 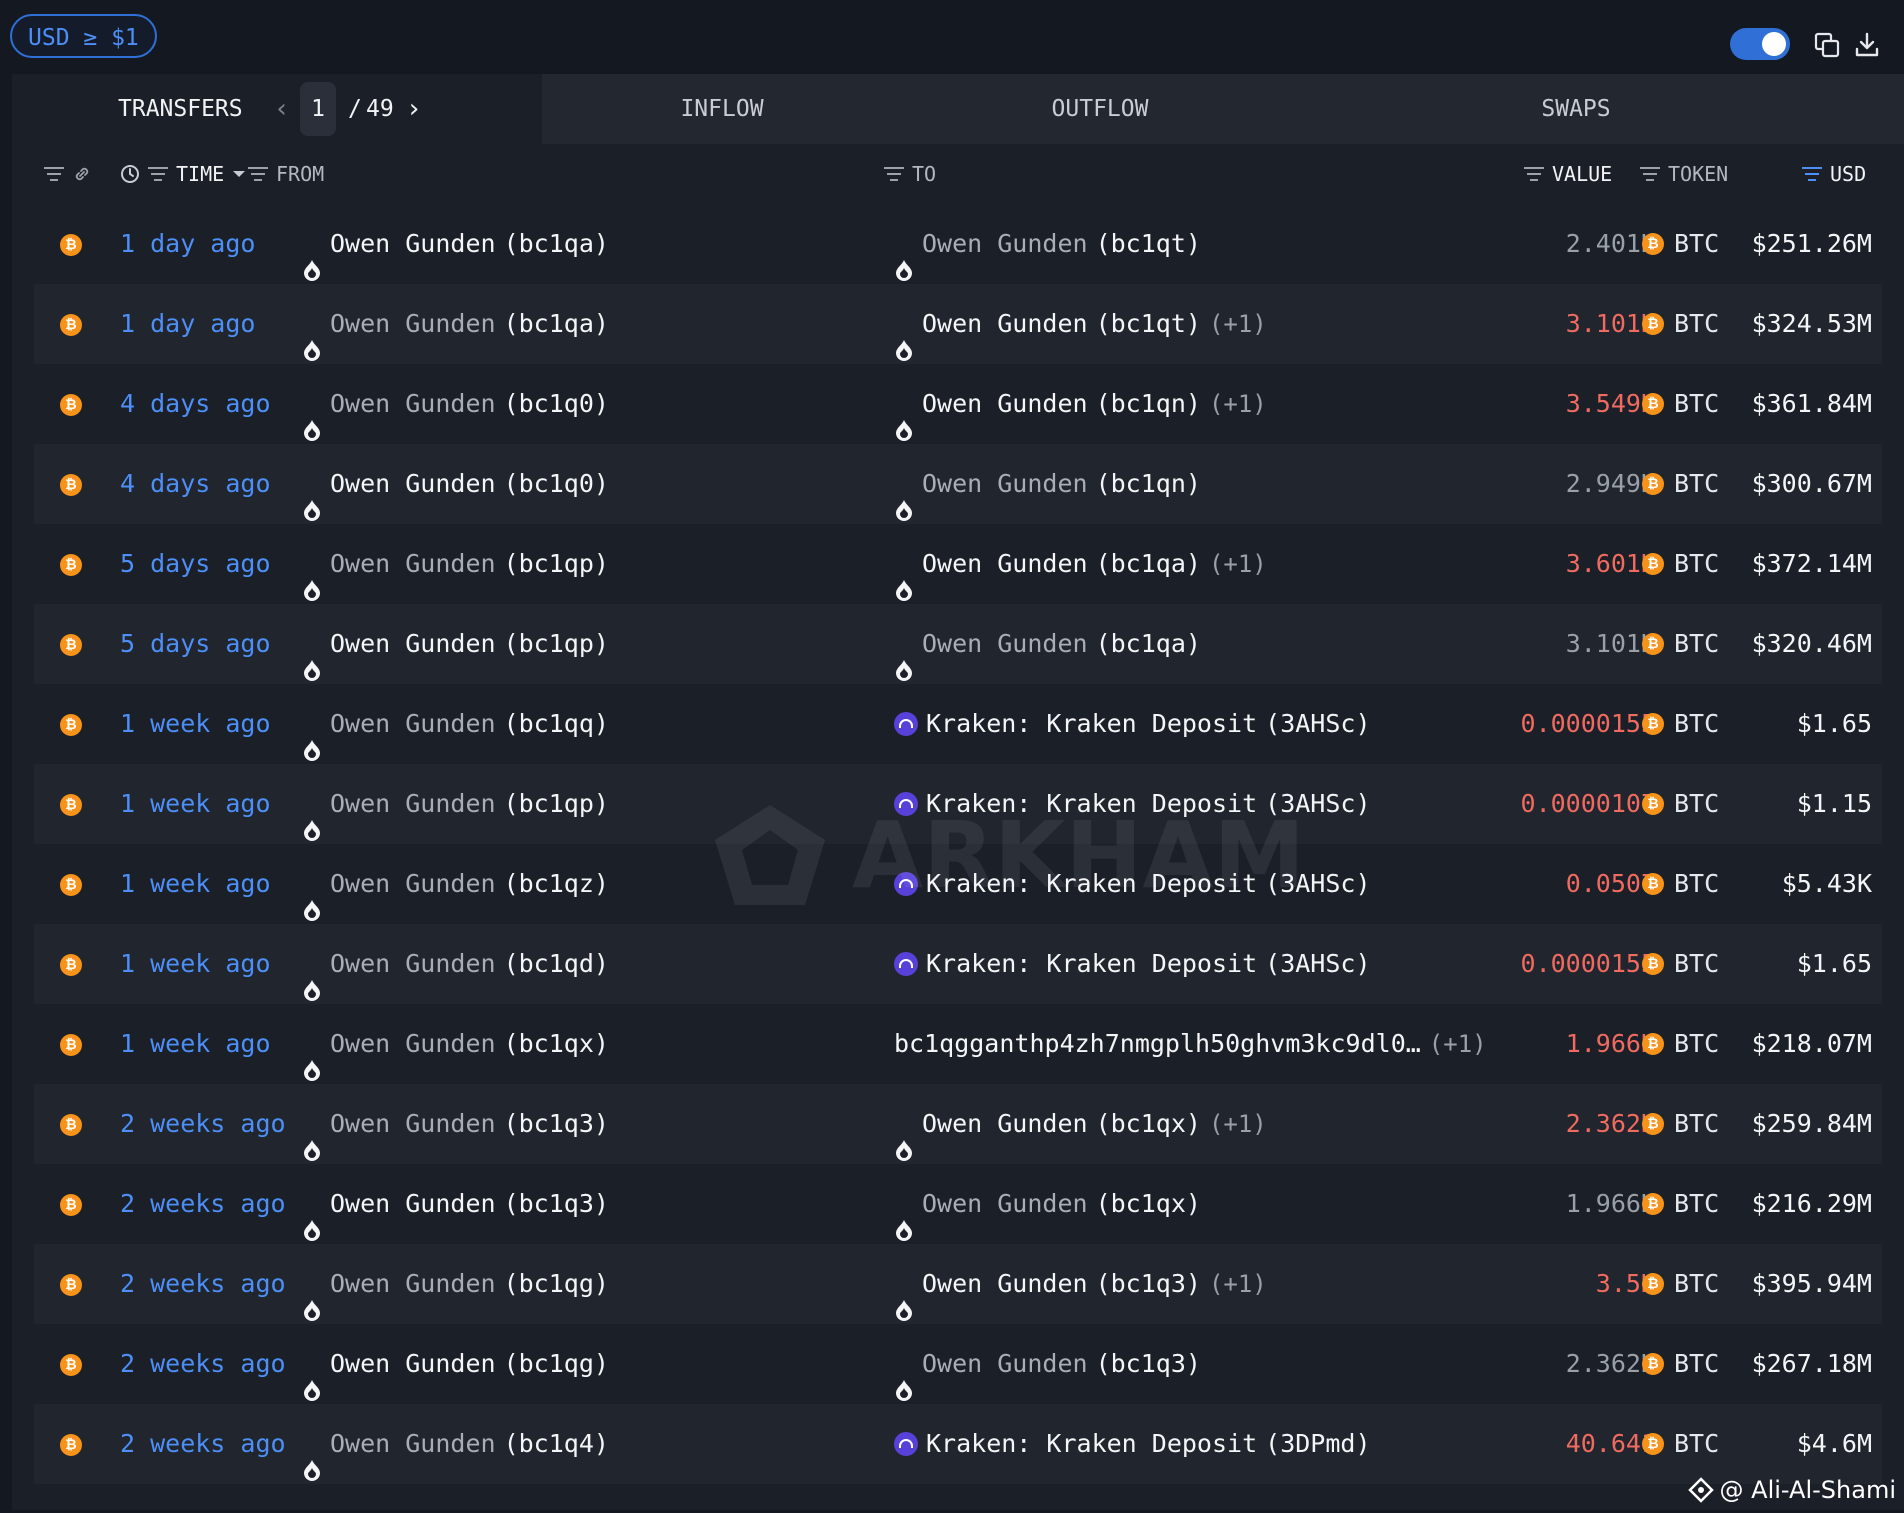 What do you see at coordinates (1080, 1284) in the screenshot?
I see `row-to-entity: Owen Gunden (bc1q3) (+1)` at bounding box center [1080, 1284].